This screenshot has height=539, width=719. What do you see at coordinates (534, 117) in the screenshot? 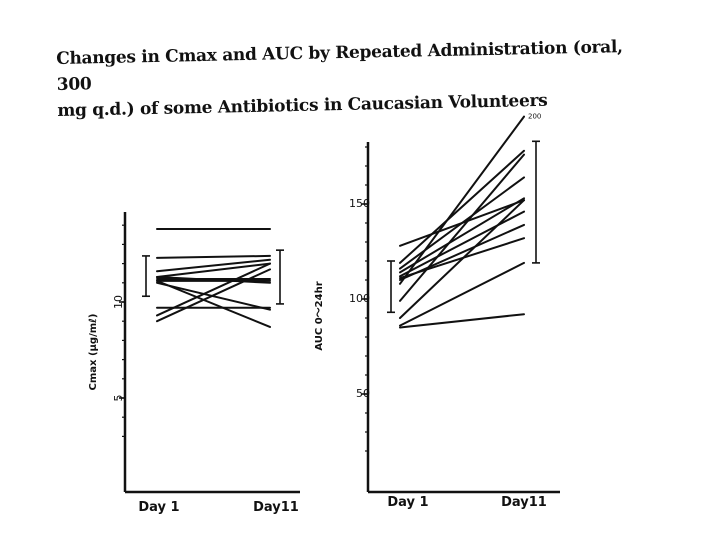
I see `off-scale-note: 200` at bounding box center [534, 117].